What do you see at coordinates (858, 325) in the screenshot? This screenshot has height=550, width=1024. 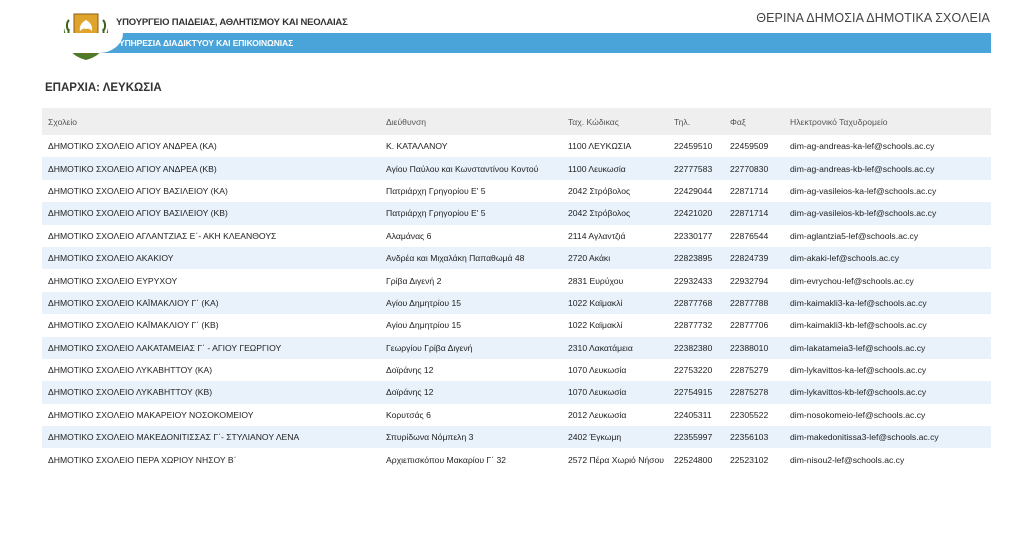 I see `school-email: dim-kaimakli3-kb-lef@schools.ac.cy` at bounding box center [858, 325].